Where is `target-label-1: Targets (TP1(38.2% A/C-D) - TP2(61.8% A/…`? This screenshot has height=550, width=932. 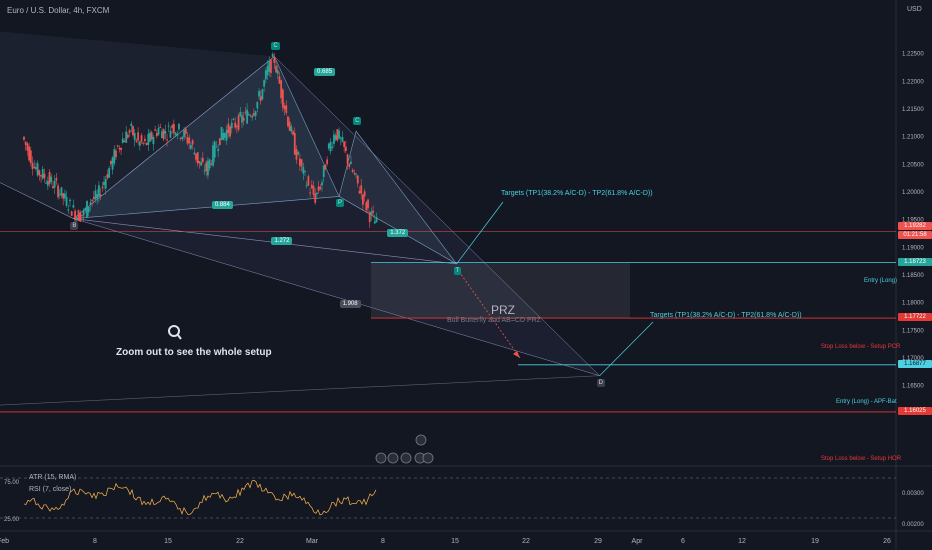
target-label-1: Targets (TP1(38.2% A/C-D) - TP2(61.8% A/… is located at coordinates (577, 193).